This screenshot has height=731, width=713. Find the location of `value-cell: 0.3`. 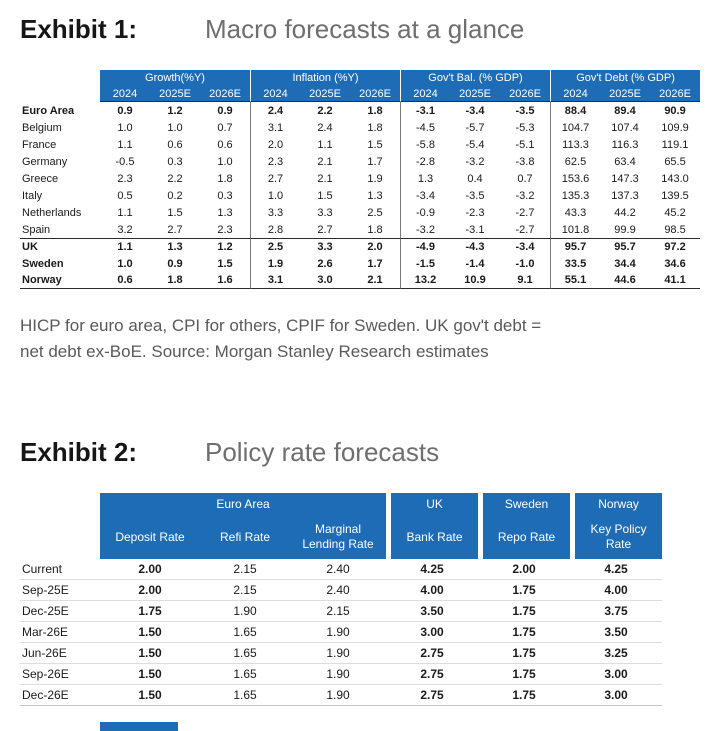

value-cell: 0.3 is located at coordinates (175, 161).